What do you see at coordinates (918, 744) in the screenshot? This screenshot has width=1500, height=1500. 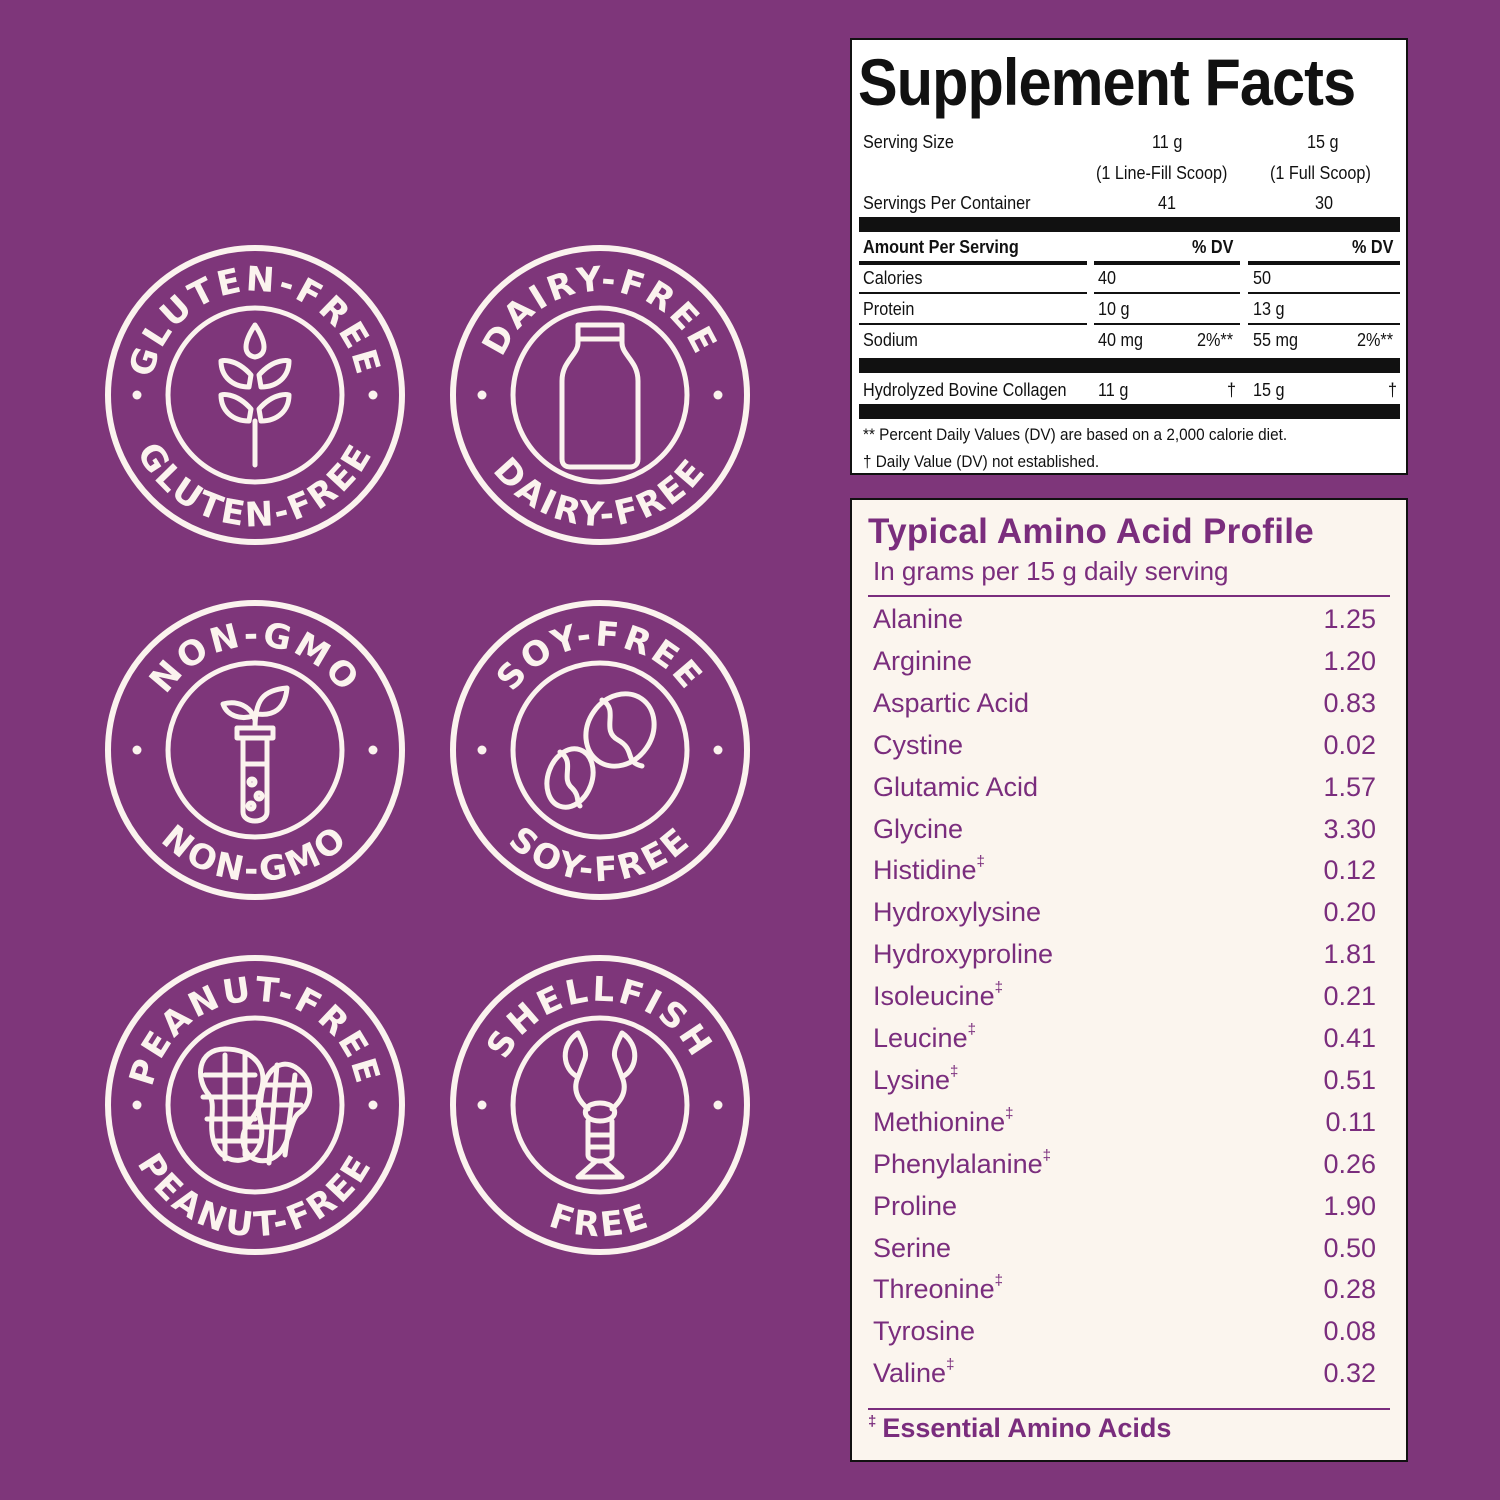 I see `amino-name: Cystine` at bounding box center [918, 744].